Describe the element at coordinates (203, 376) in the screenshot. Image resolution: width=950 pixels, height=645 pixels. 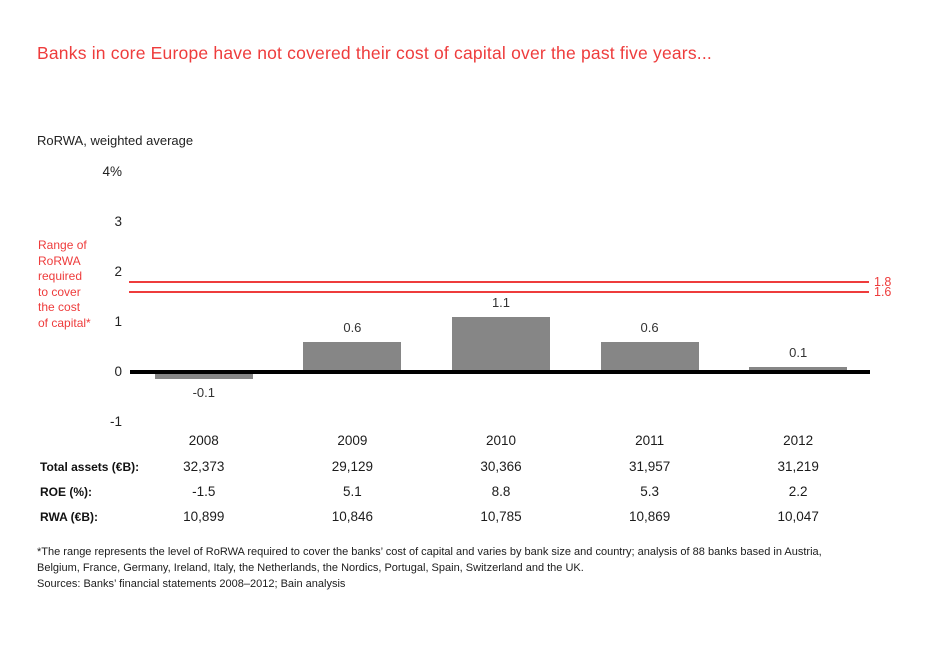
I see `bar-2008` at that location.